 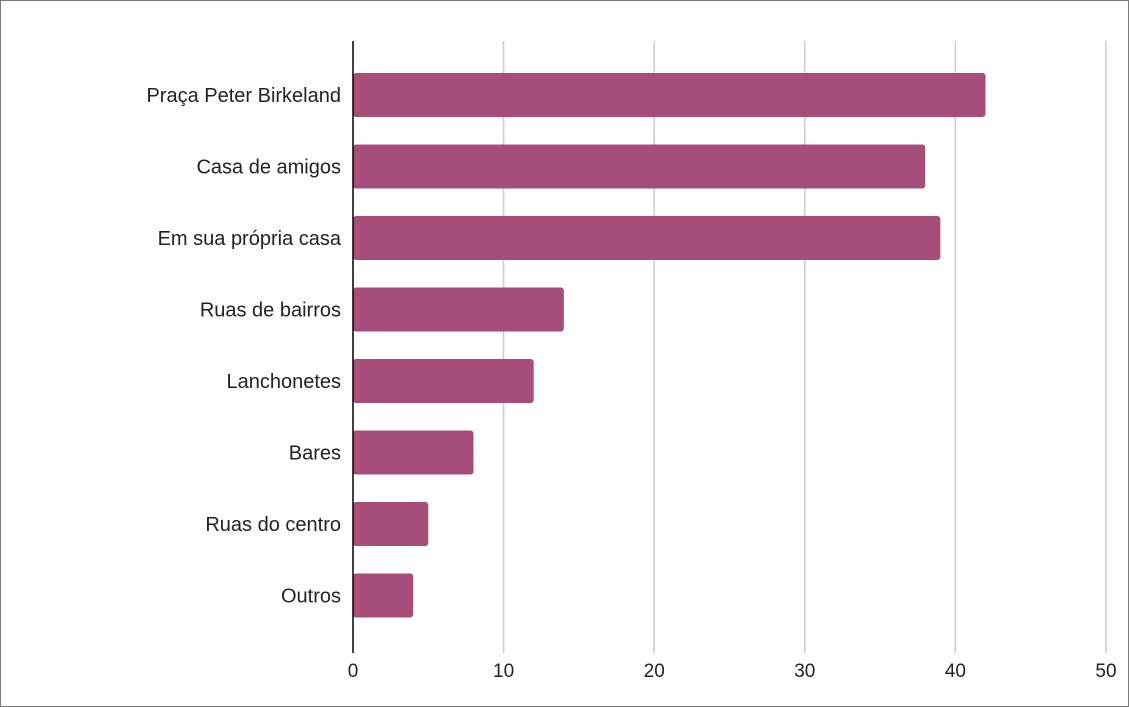 What do you see at coordinates (955, 671) in the screenshot?
I see `x-tick-label: 40` at bounding box center [955, 671].